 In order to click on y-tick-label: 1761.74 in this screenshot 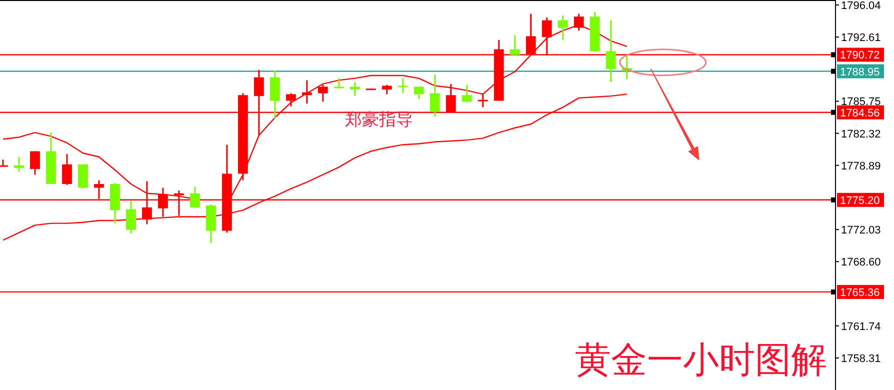, I will do `click(861, 326)`.